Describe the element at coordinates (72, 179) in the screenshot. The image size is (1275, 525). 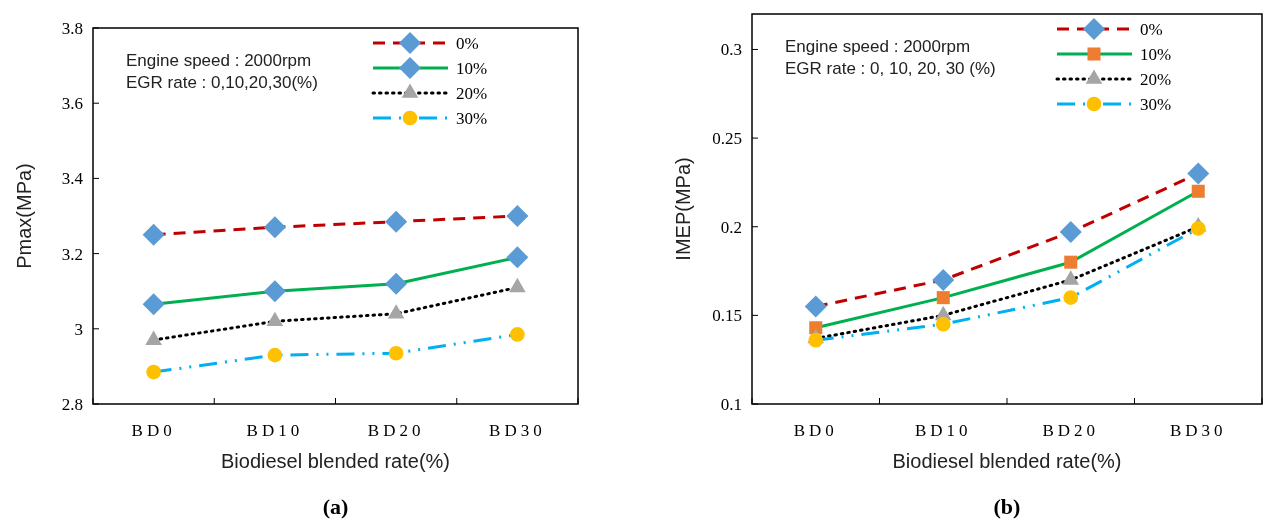
I see `y-tick-label: 3.4` at that location.